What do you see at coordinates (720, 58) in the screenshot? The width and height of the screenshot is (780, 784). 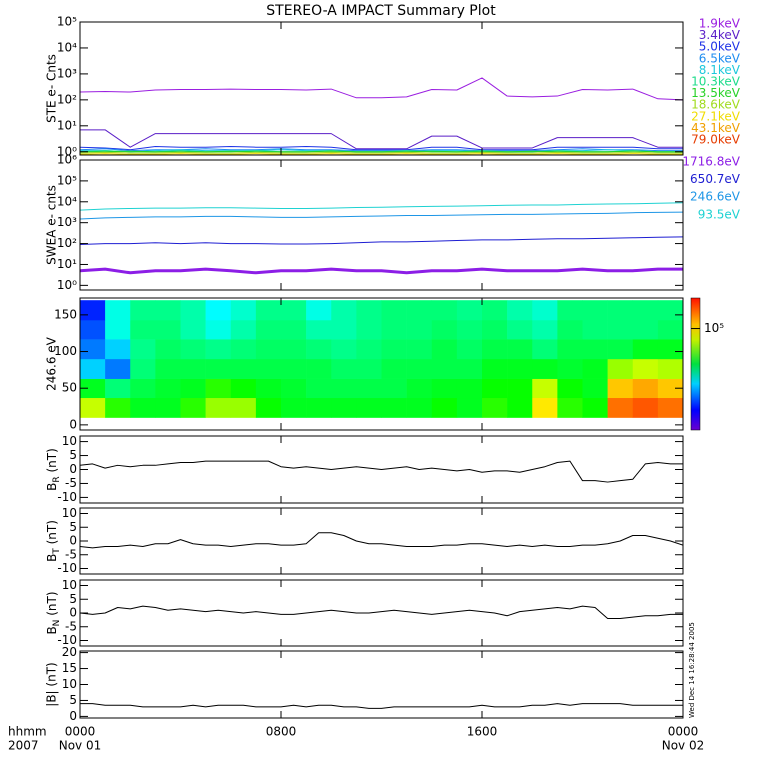 I see `legend-entry: 6.5keV` at bounding box center [720, 58].